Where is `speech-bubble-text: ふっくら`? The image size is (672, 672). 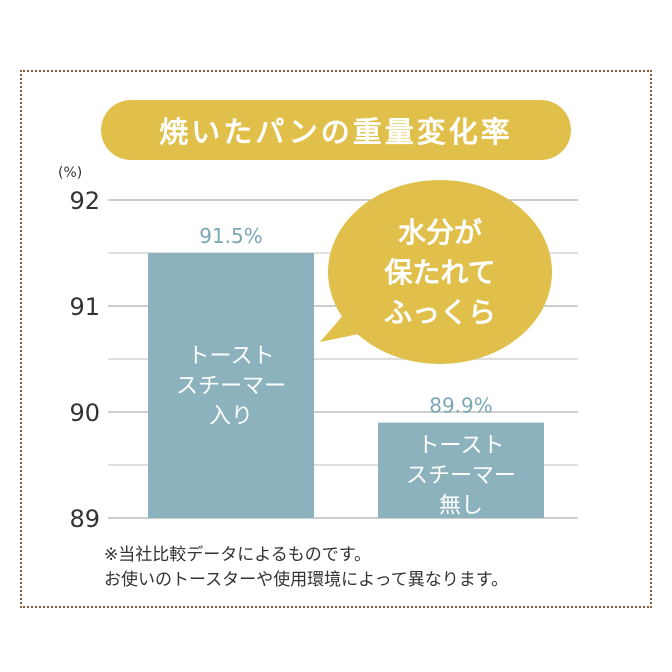 speech-bubble-text: ふっくら is located at coordinates (440, 312).